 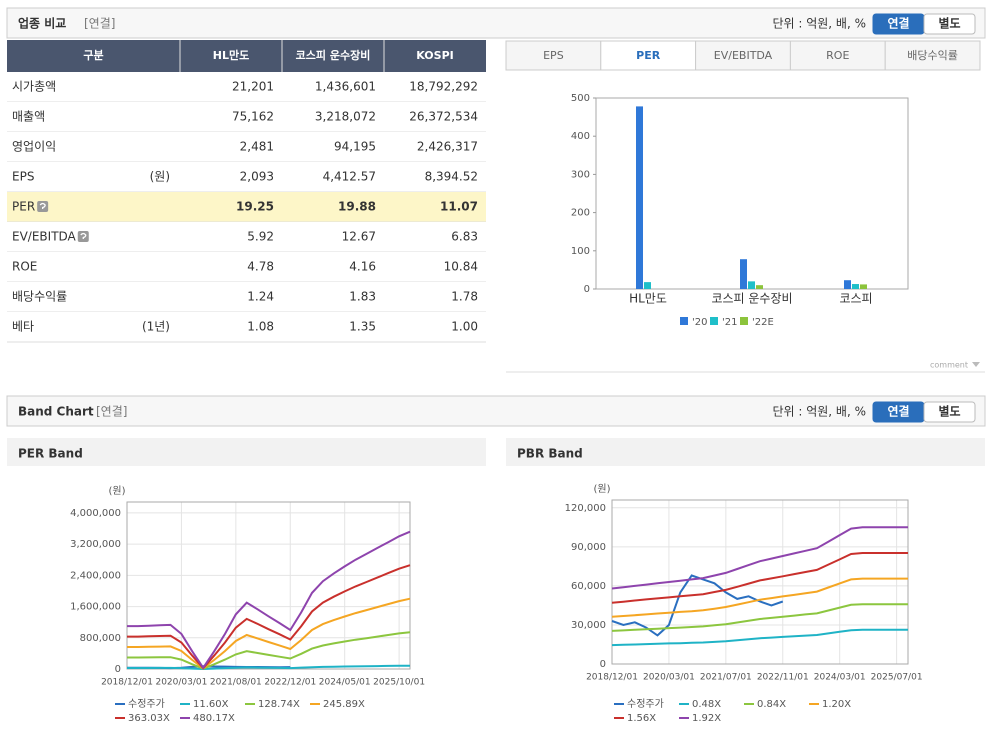 What do you see at coordinates (253, 87) in the screenshot?
I see `table-cell: 21,201` at bounding box center [253, 87].